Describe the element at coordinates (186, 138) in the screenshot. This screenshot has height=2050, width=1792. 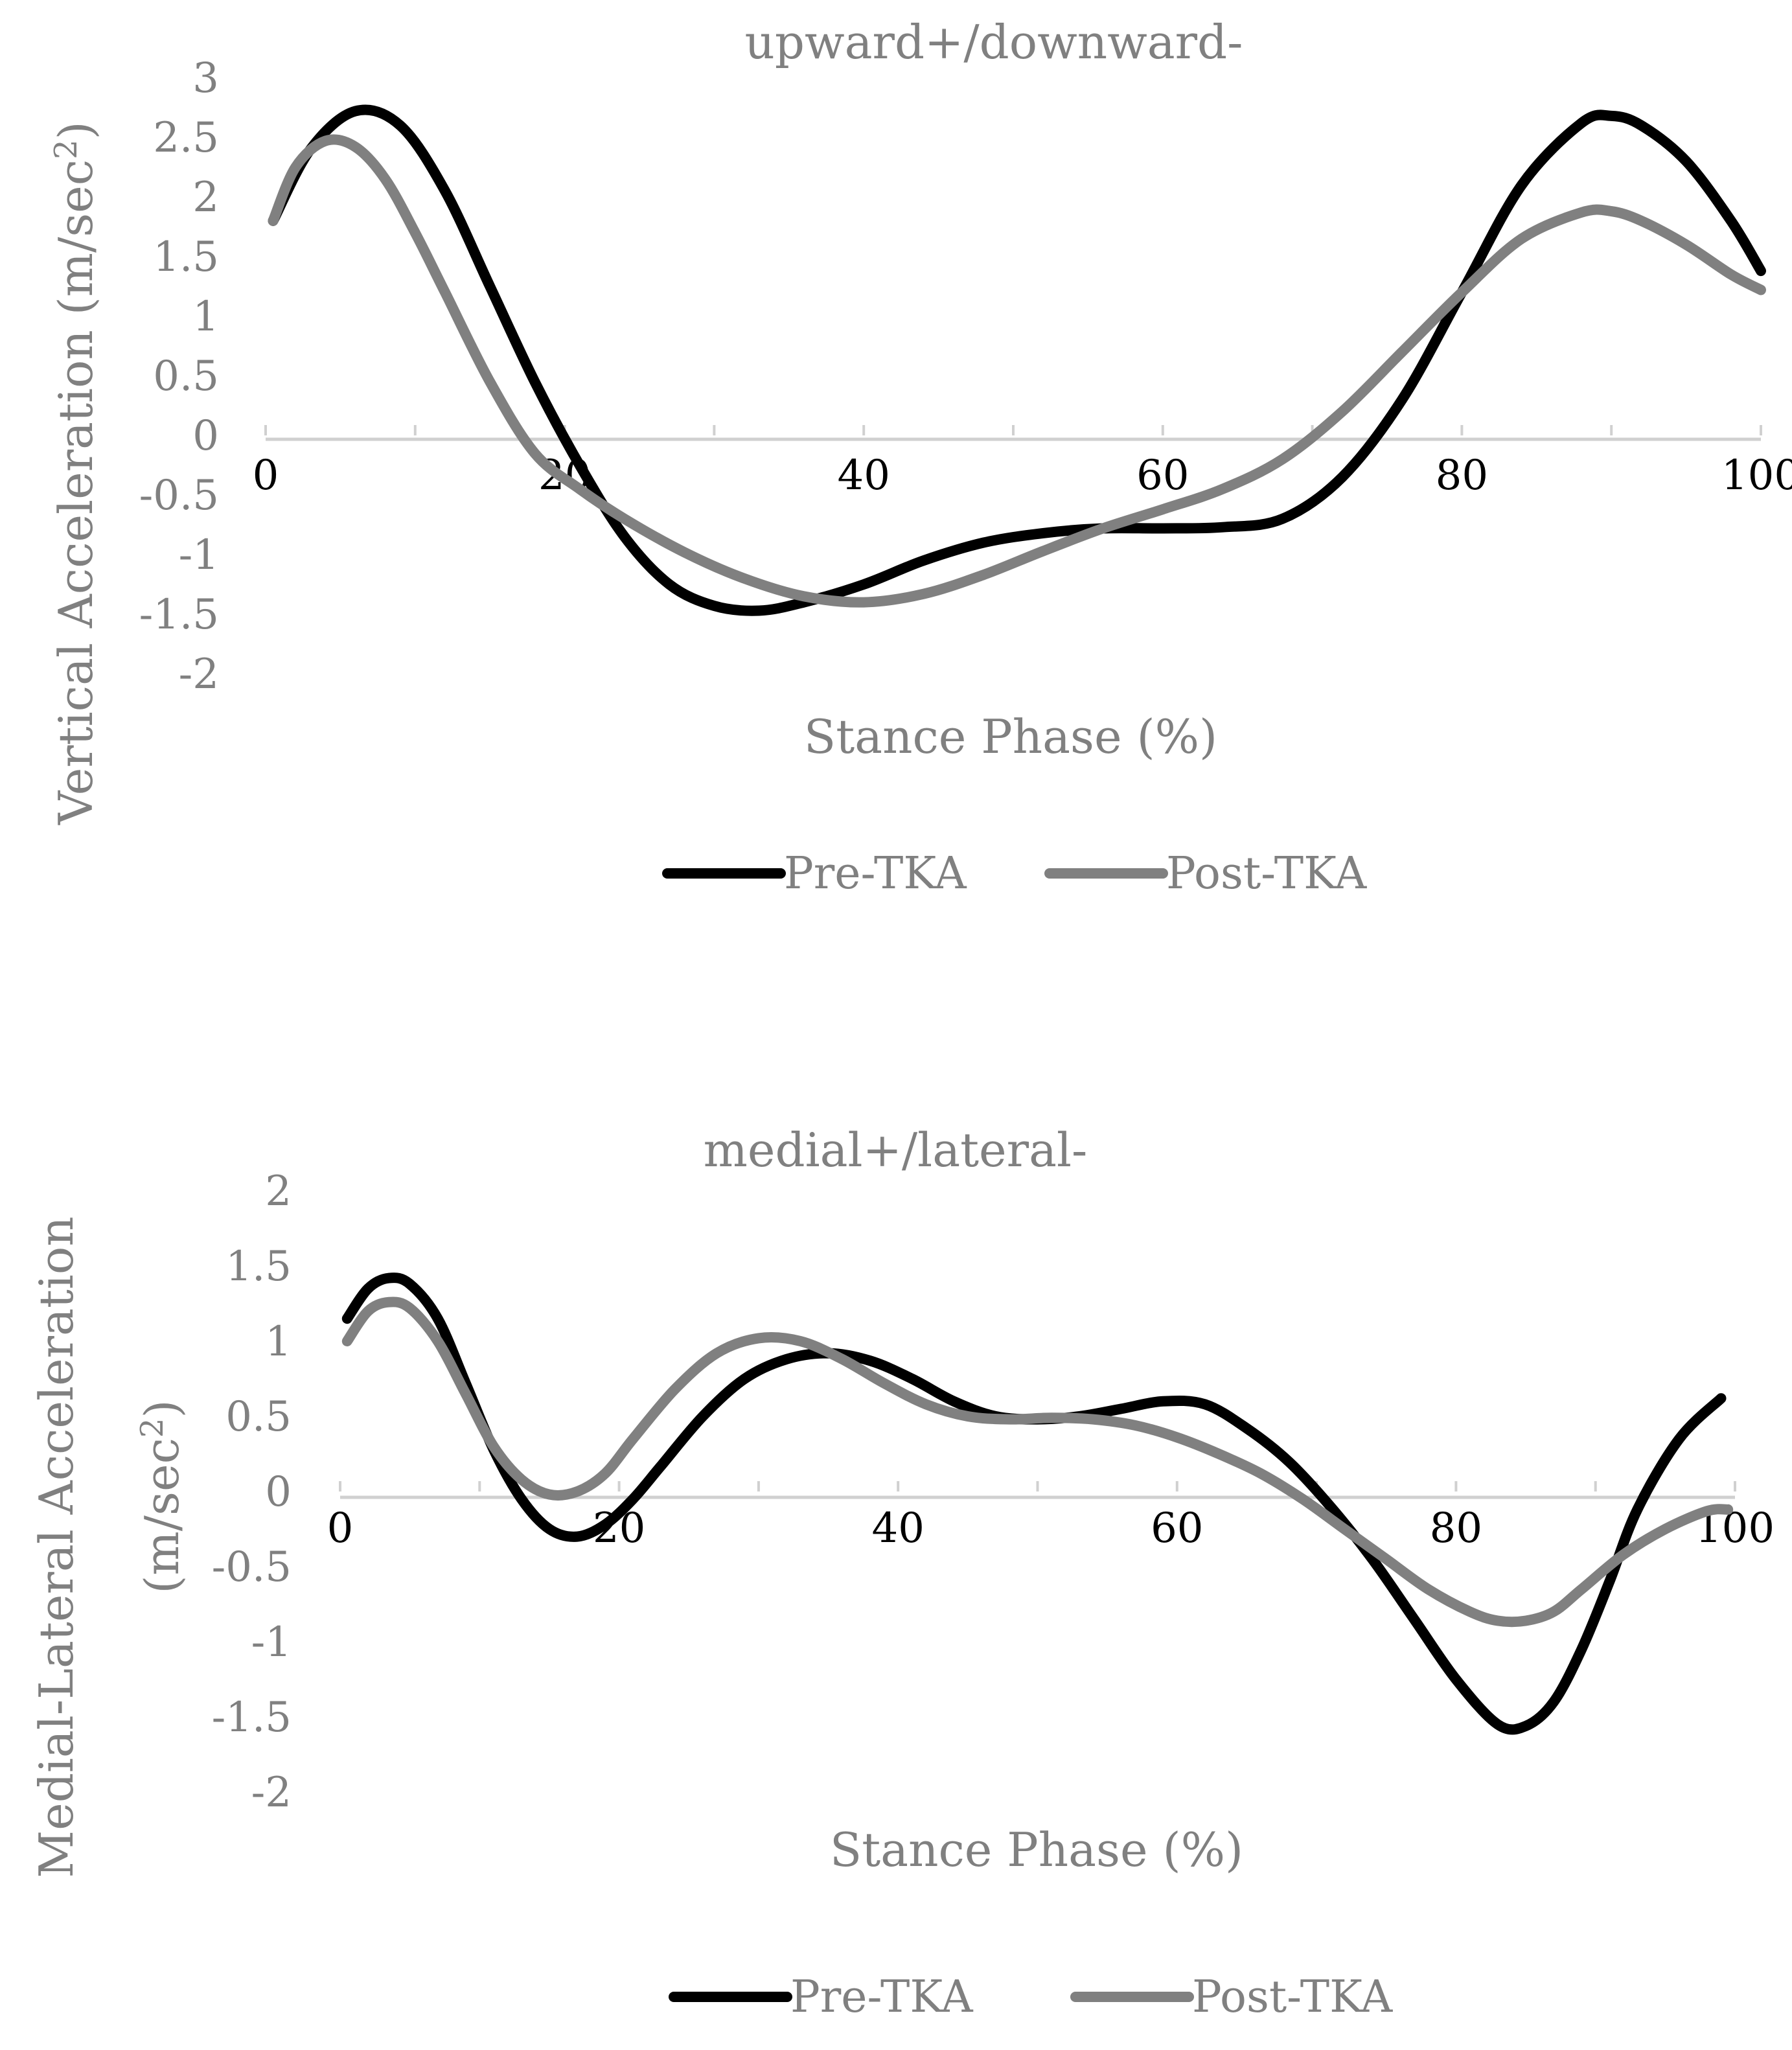
I see `y-tick-label: 2.5` at that location.